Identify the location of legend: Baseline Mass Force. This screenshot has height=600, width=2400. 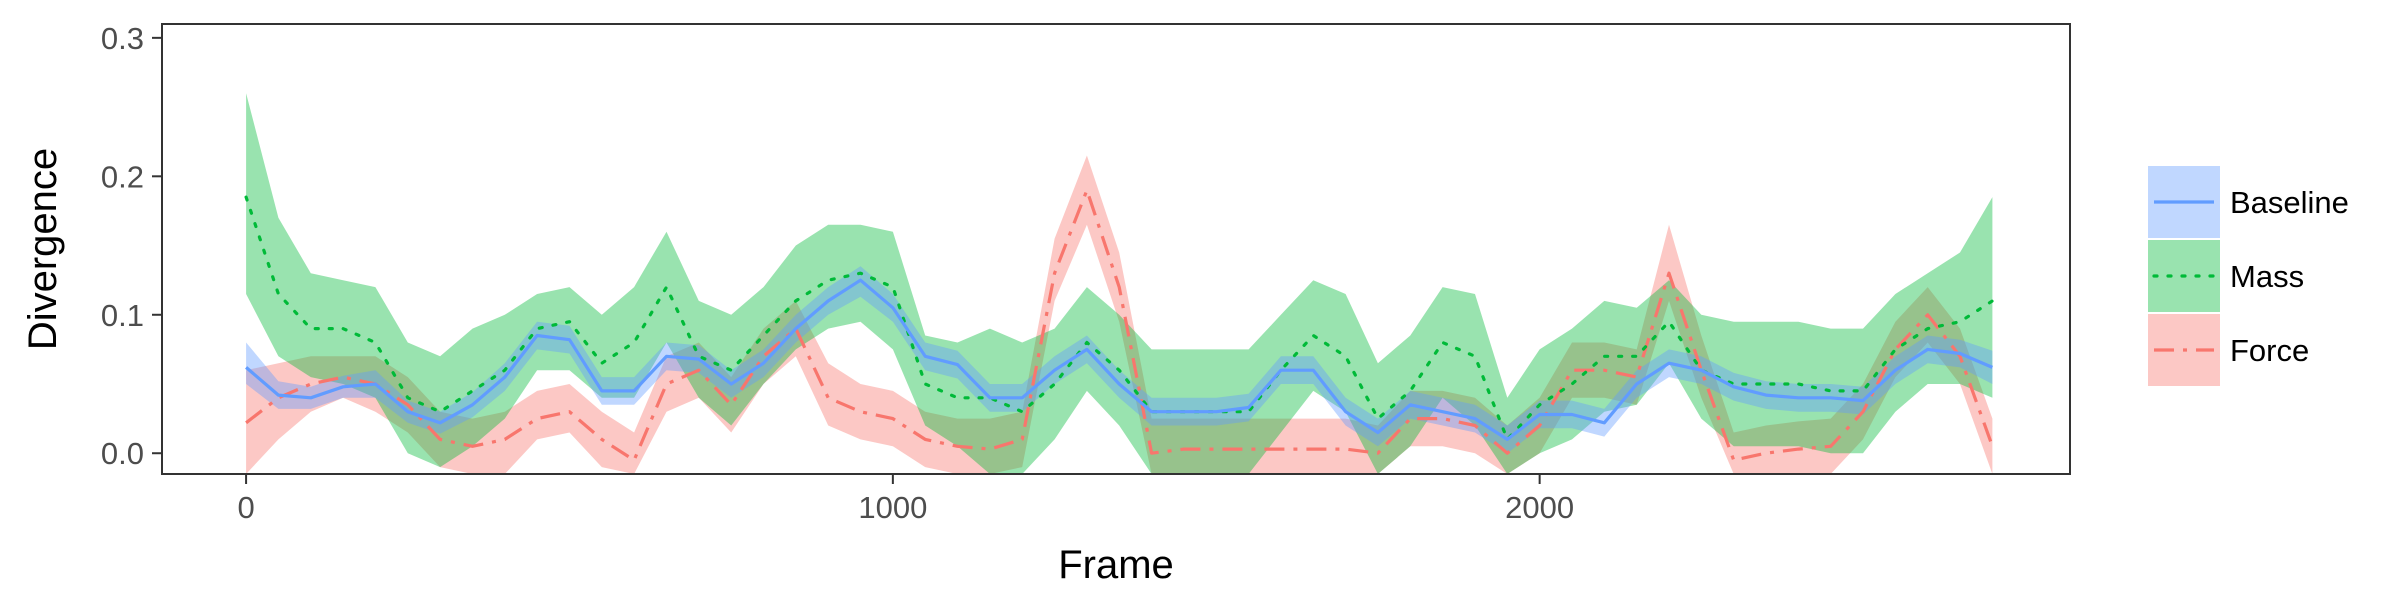
(2248, 276).